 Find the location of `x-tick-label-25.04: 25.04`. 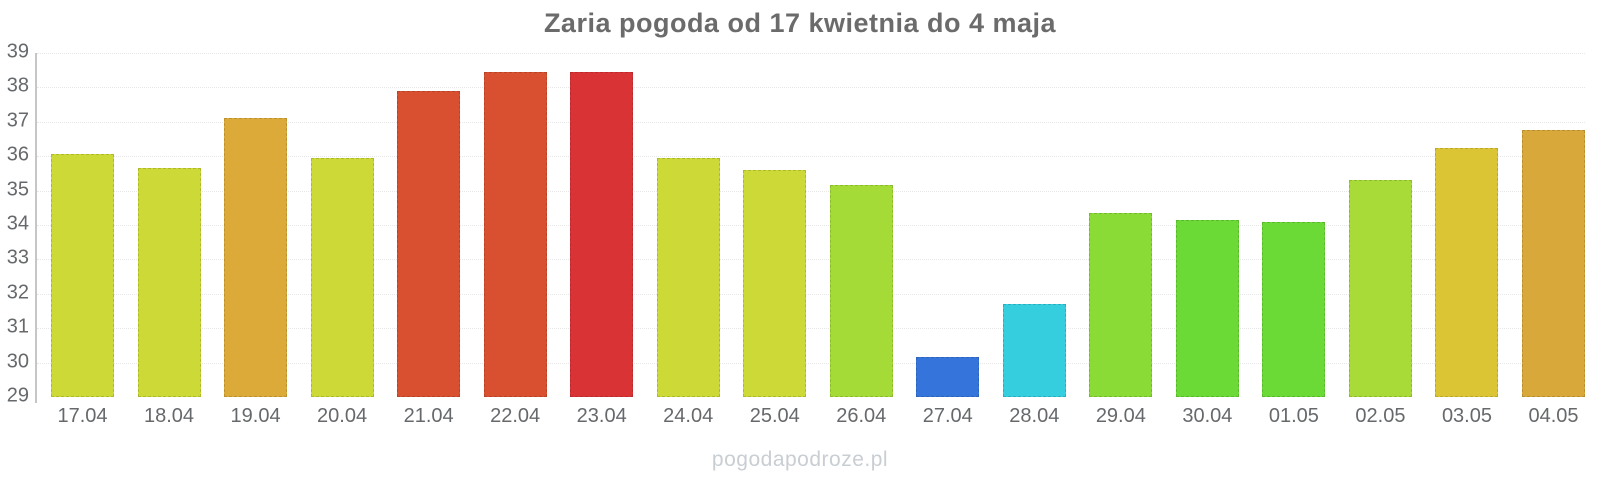

x-tick-label-25.04: 25.04 is located at coordinates (774, 416).